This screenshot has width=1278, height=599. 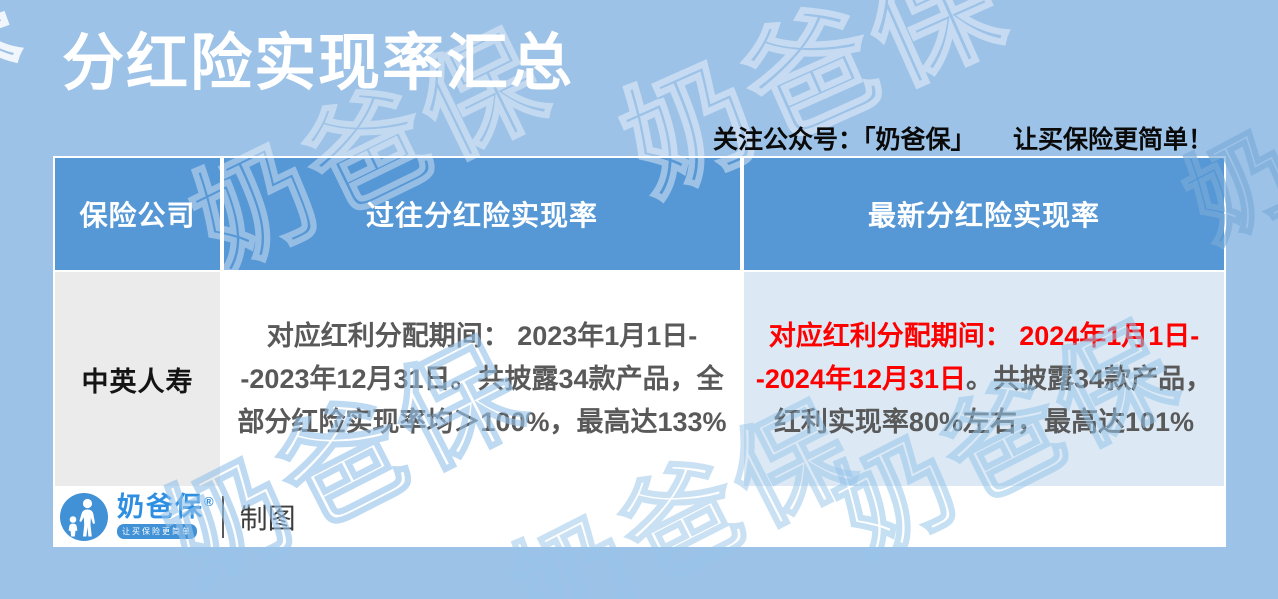 I want to click on brand-logo: 奶爸保® 让买保险更简单, so click(x=165, y=516).